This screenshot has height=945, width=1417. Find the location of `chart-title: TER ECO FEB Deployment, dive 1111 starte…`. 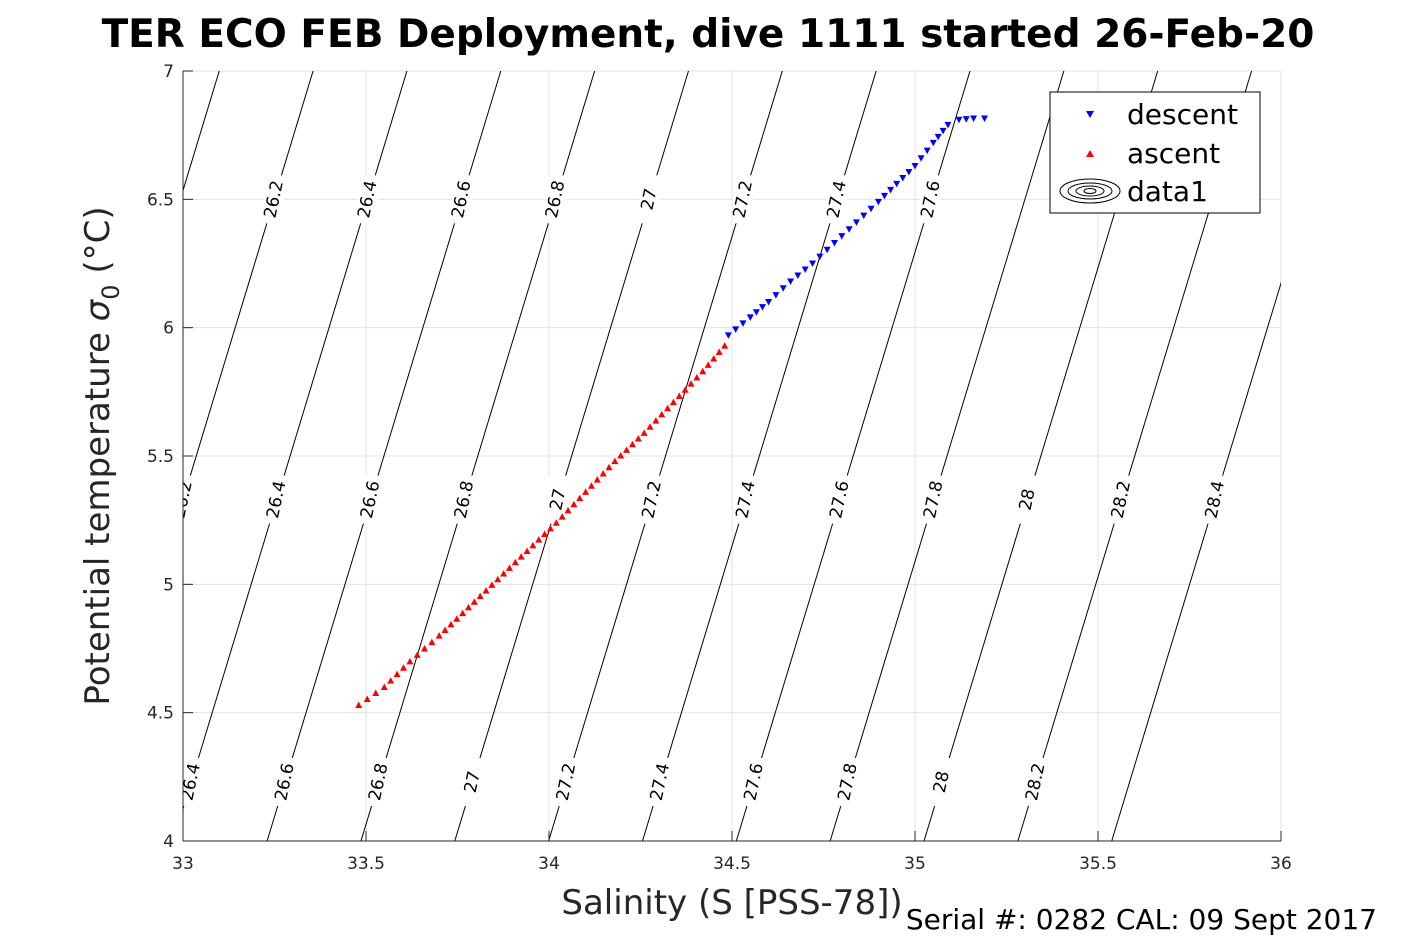

chart-title: TER ECO FEB Deployment, dive 1111 starte… is located at coordinates (708, 34).